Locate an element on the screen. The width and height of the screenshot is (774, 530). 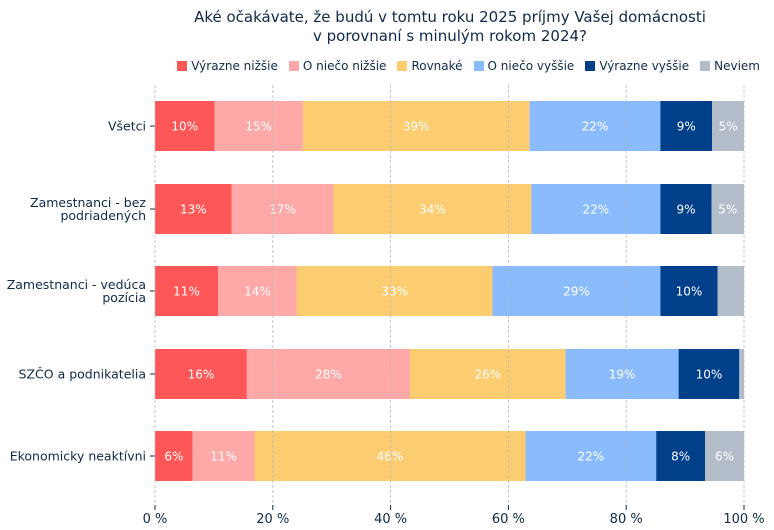
data-label: 19% is located at coordinates (622, 375).